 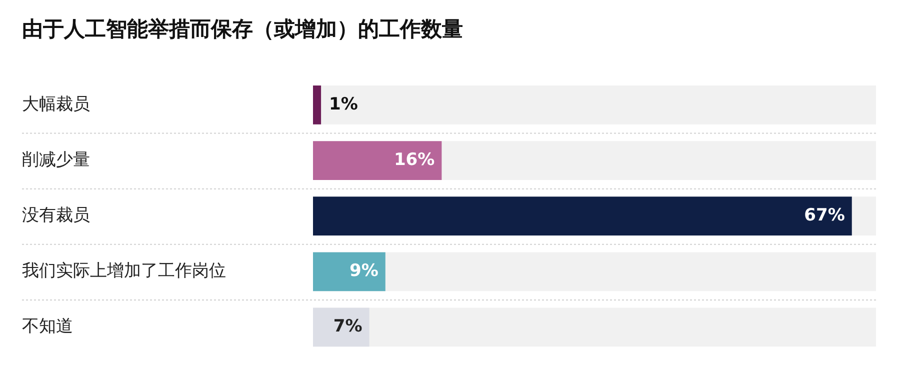 What do you see at coordinates (124, 271) in the screenshot?
I see `y-tick-label: 我们实际上增加了工作岗位` at bounding box center [124, 271].